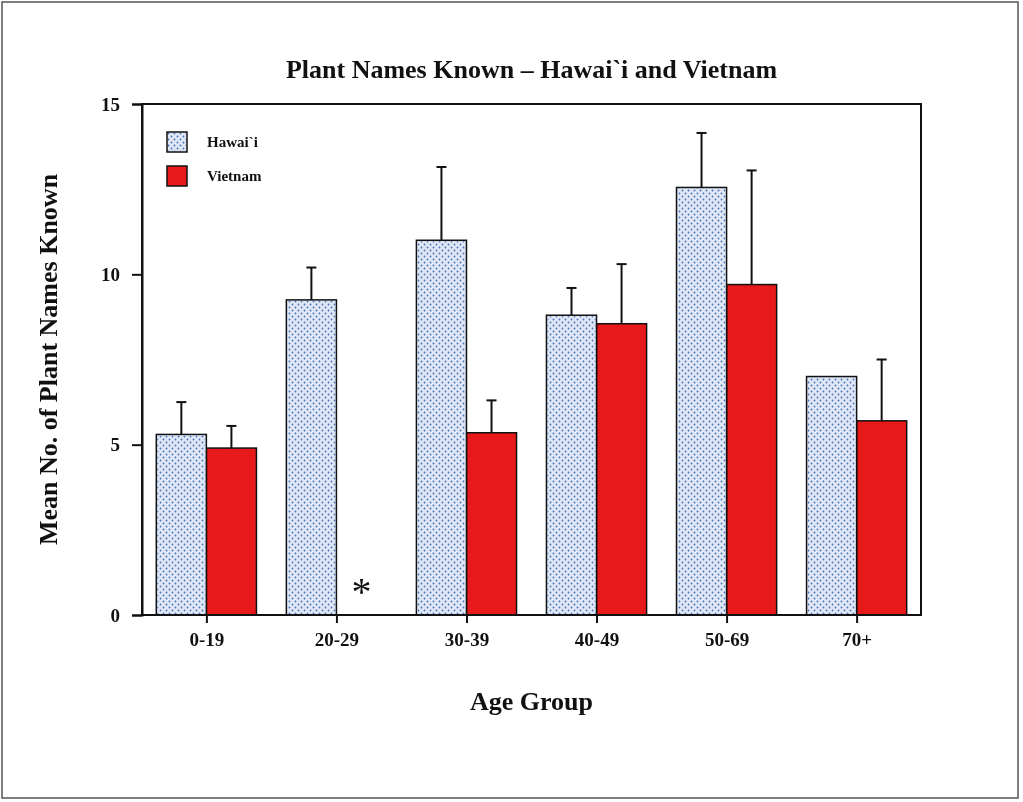  What do you see at coordinates (857, 640) in the screenshot?
I see `x-tick-label: 70+` at bounding box center [857, 640].